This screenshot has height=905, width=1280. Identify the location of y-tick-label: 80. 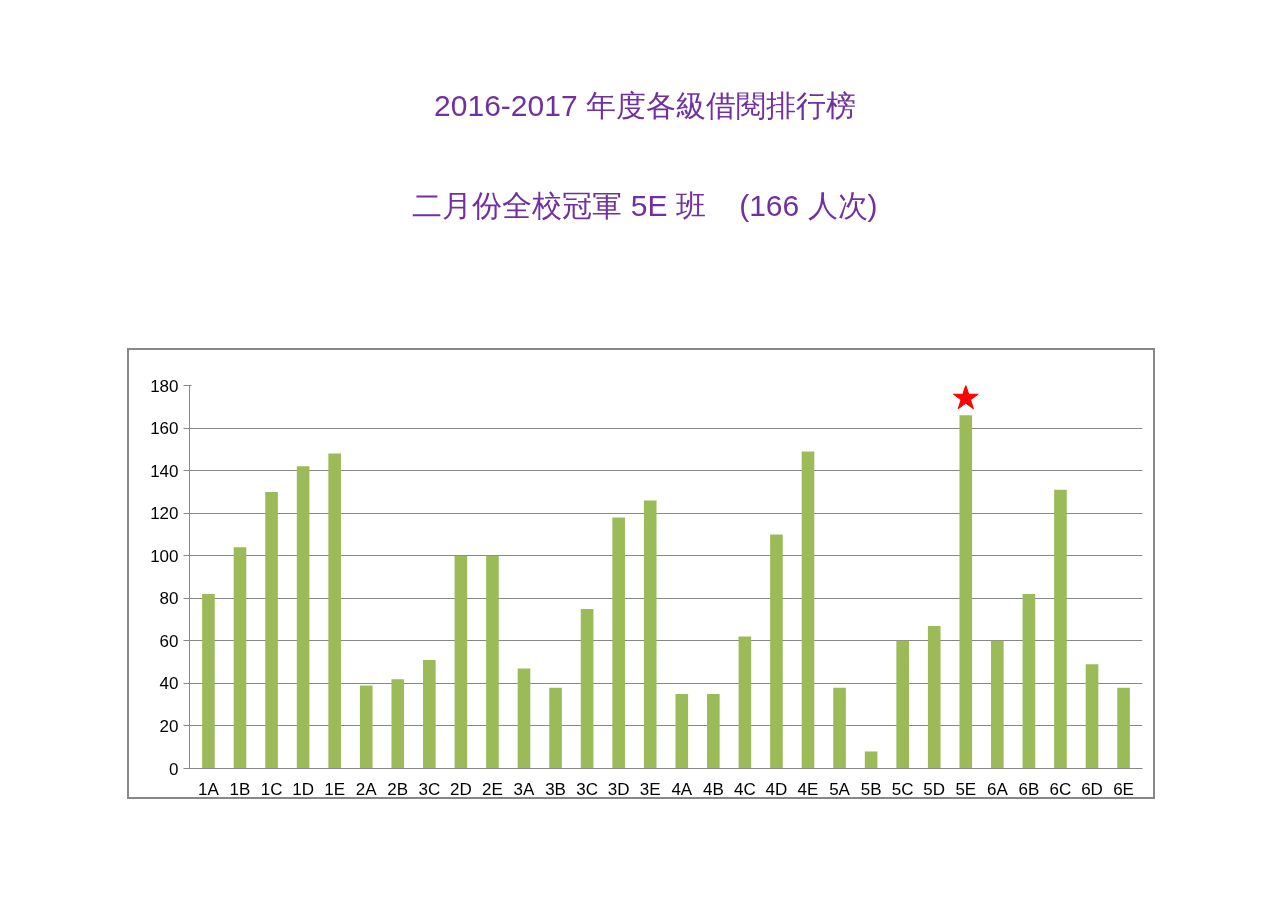
(169, 599).